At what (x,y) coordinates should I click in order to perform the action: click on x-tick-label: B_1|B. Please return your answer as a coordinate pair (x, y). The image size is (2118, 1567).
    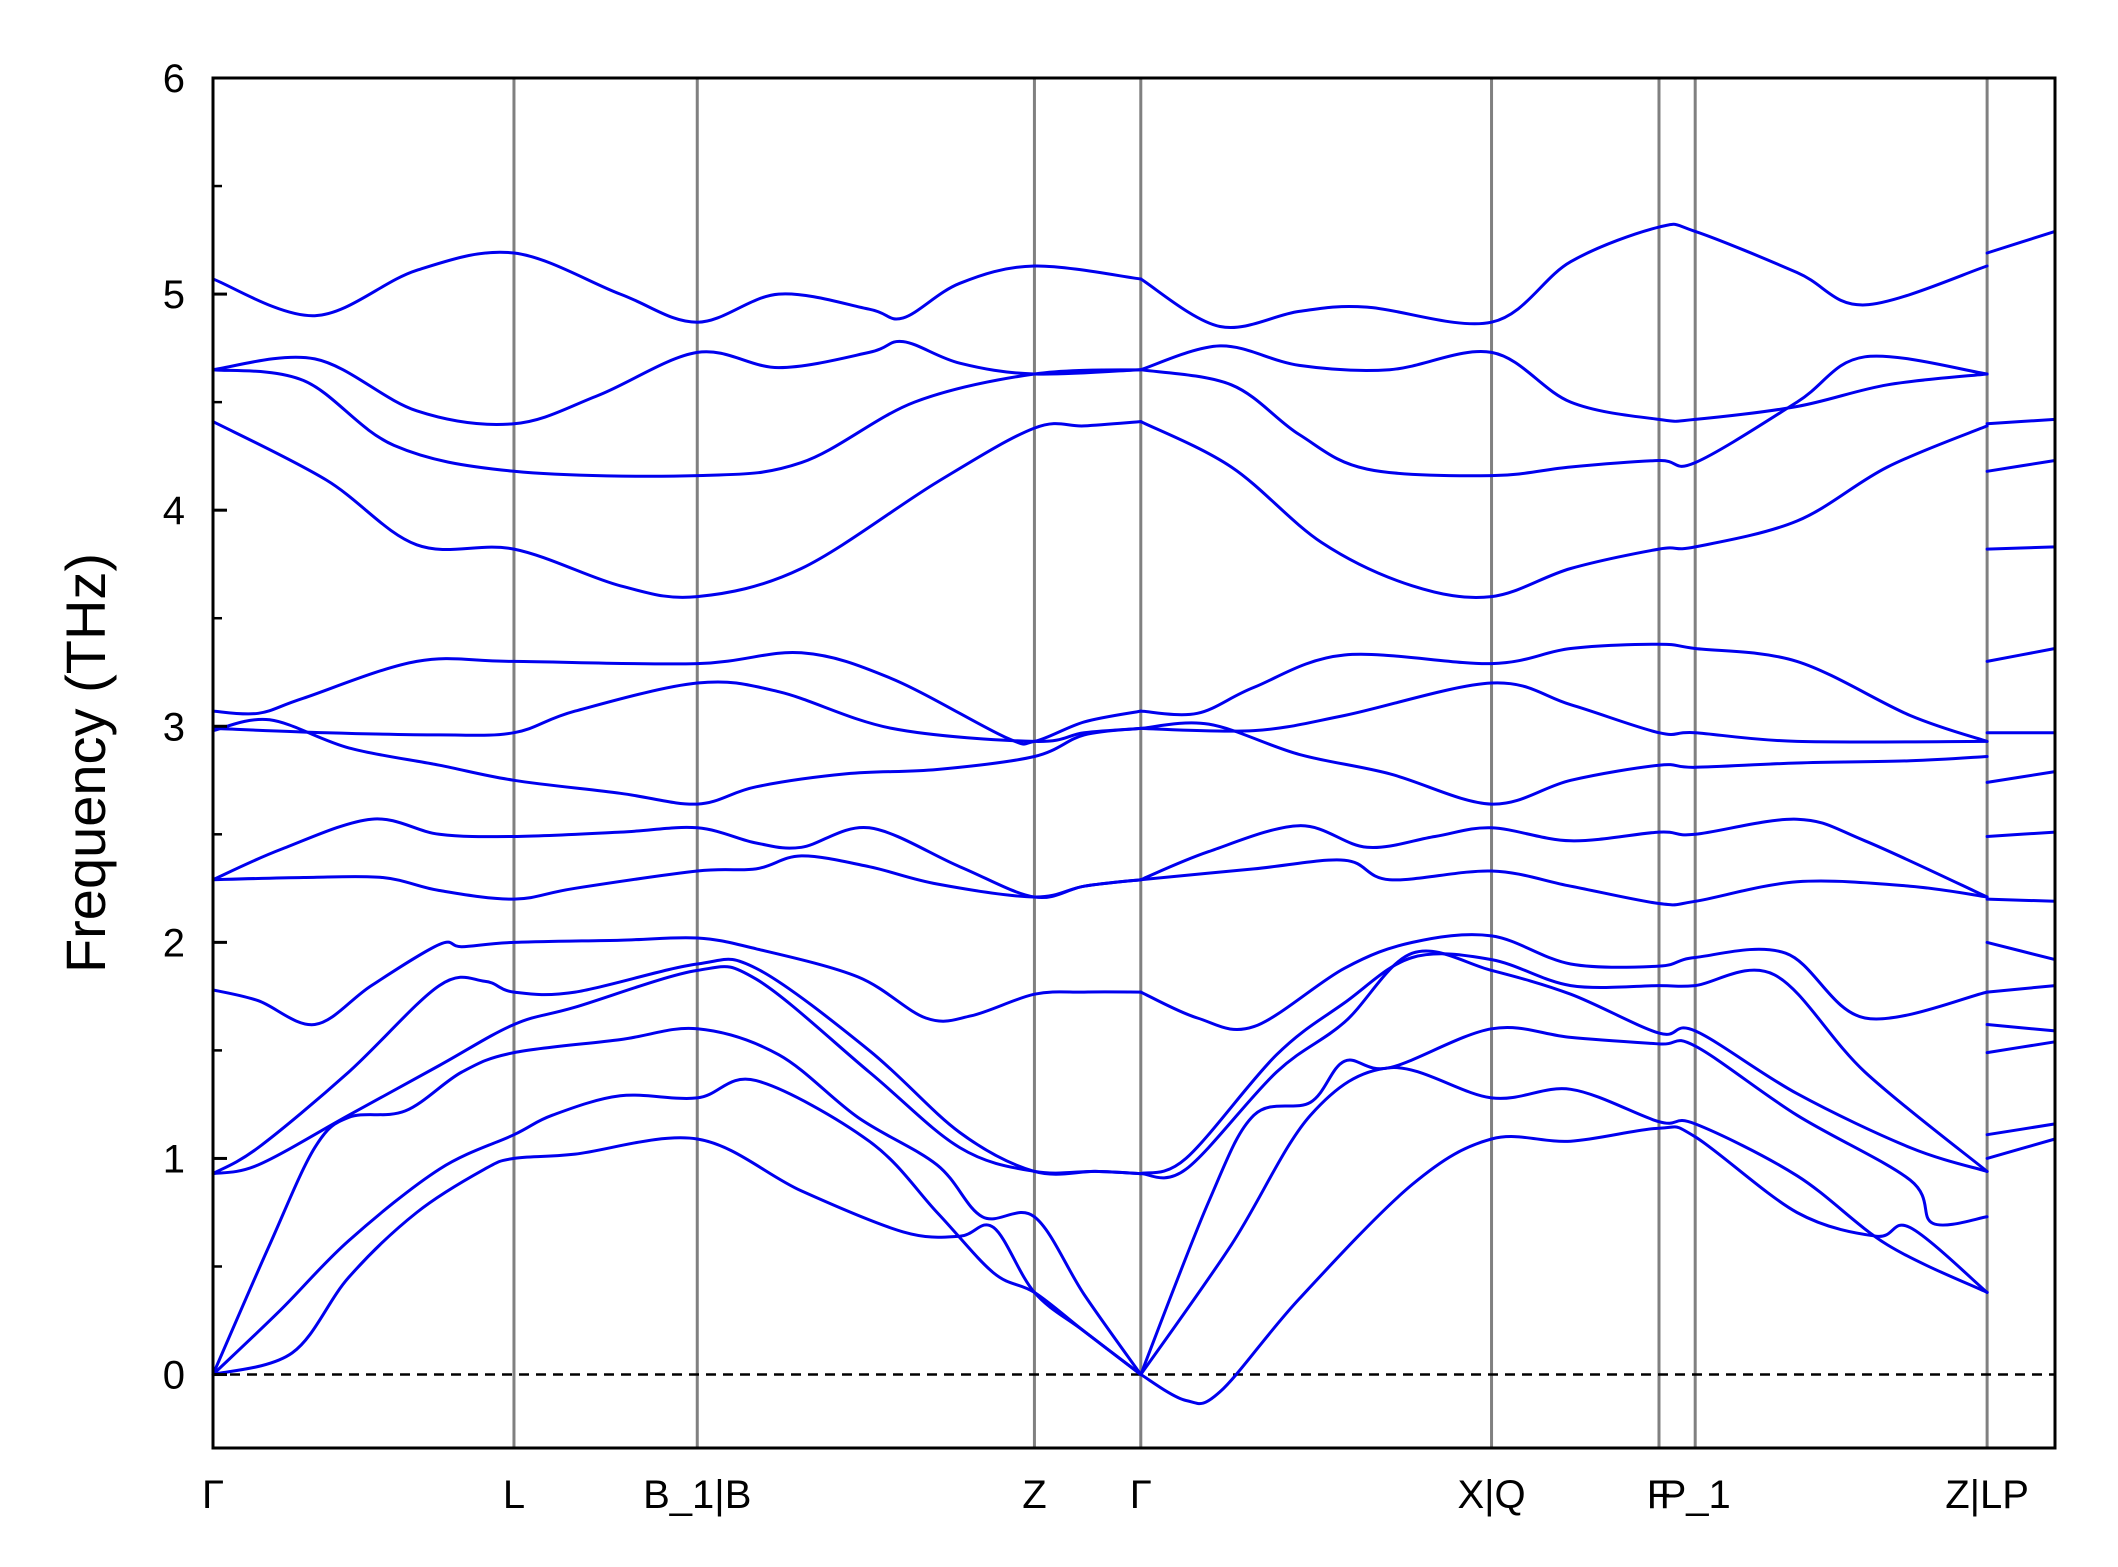
    Looking at the image, I should click on (697, 1495).